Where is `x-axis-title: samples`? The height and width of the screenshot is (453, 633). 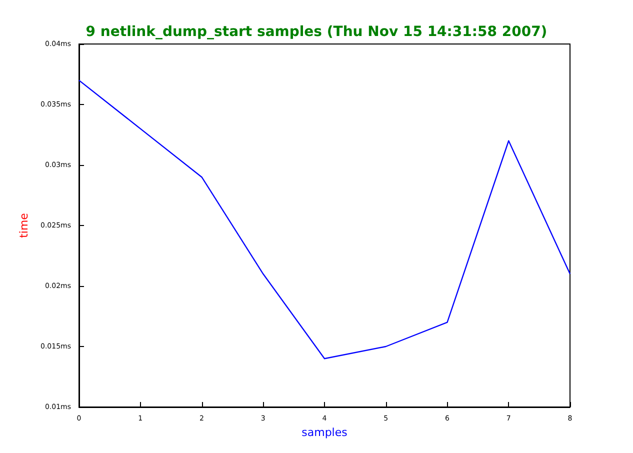 x-axis-title: samples is located at coordinates (325, 432).